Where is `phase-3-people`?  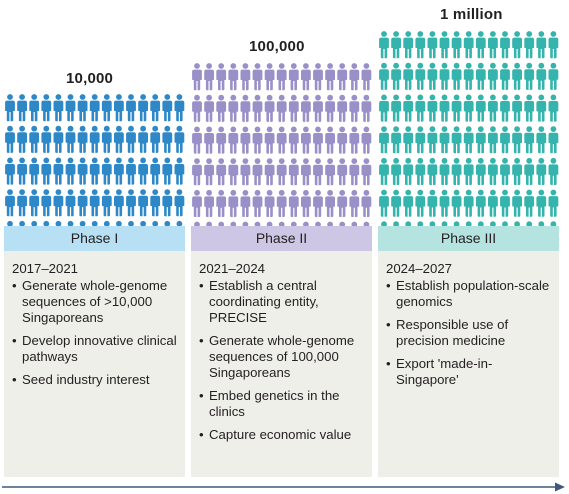 phase-3-people is located at coordinates (468, 141).